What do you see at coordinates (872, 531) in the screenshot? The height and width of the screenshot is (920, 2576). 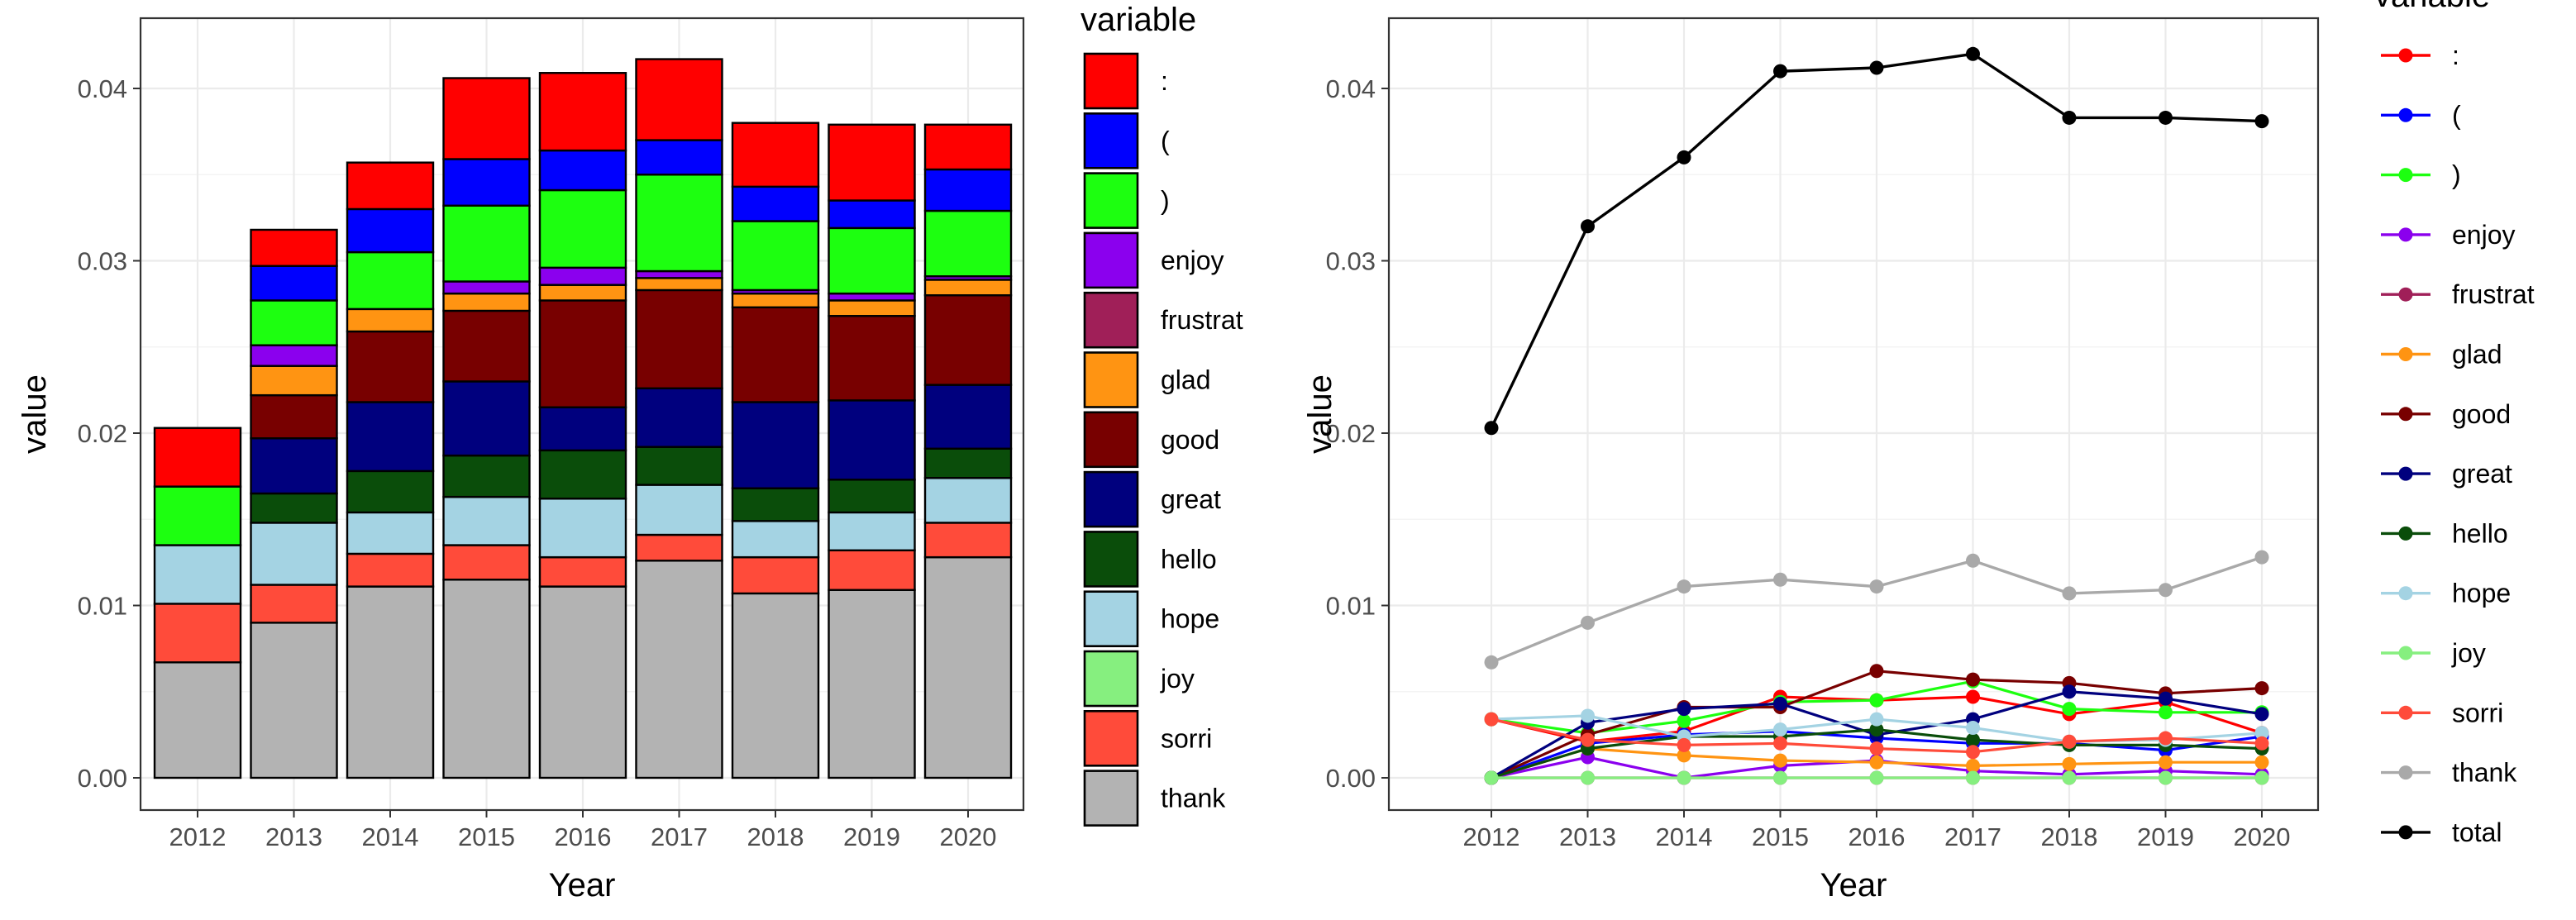 I see `bar-segment-hope-2019` at bounding box center [872, 531].